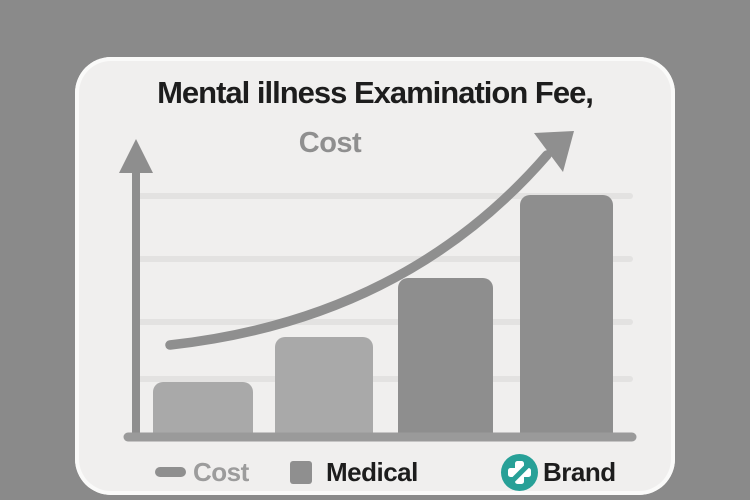  I want to click on legend-item-medical: Medical, so click(354, 472).